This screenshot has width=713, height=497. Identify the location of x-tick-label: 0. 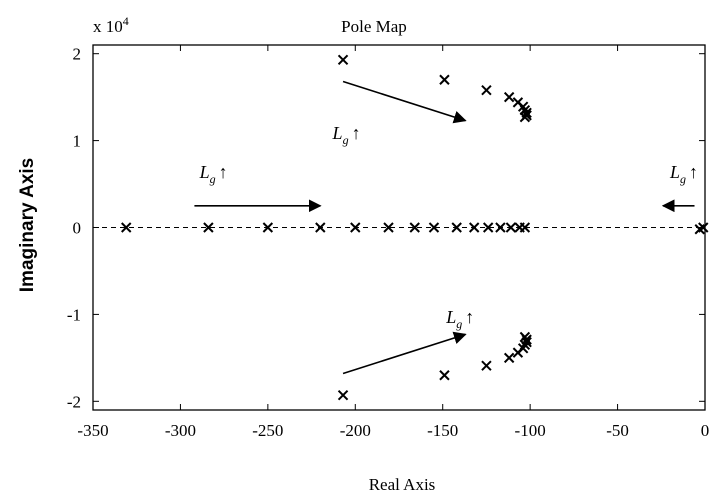
(705, 430).